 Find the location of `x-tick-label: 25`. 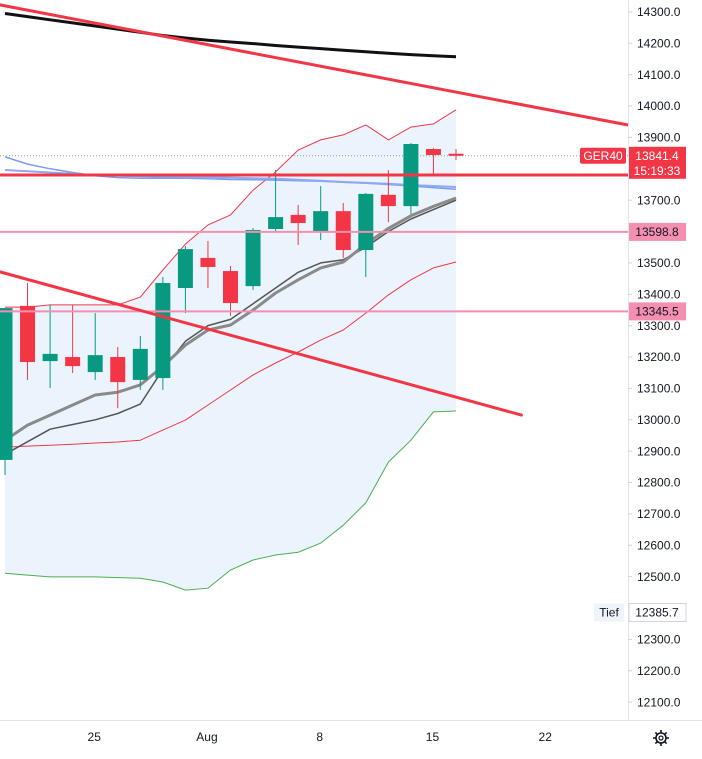

x-tick-label: 25 is located at coordinates (95, 737).